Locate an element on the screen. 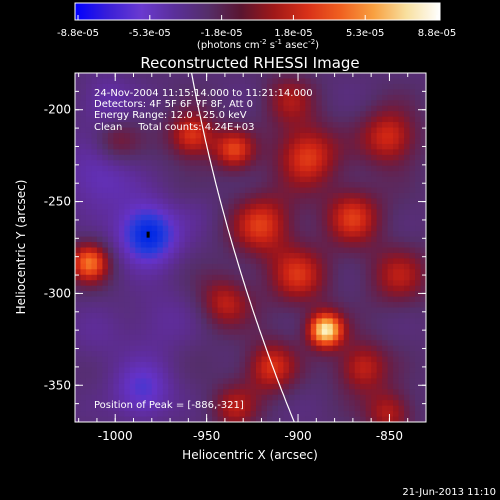  colorbar-tick-label: 1.8e-05 is located at coordinates (293, 33).